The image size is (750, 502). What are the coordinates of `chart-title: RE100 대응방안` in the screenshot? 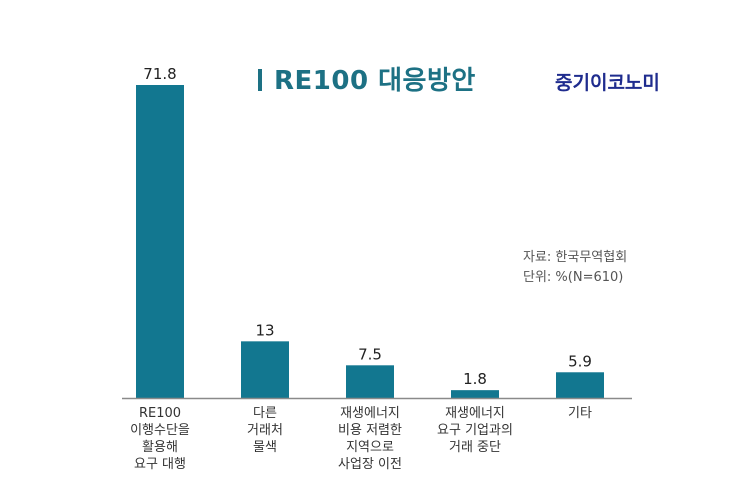 It's located at (367, 78).